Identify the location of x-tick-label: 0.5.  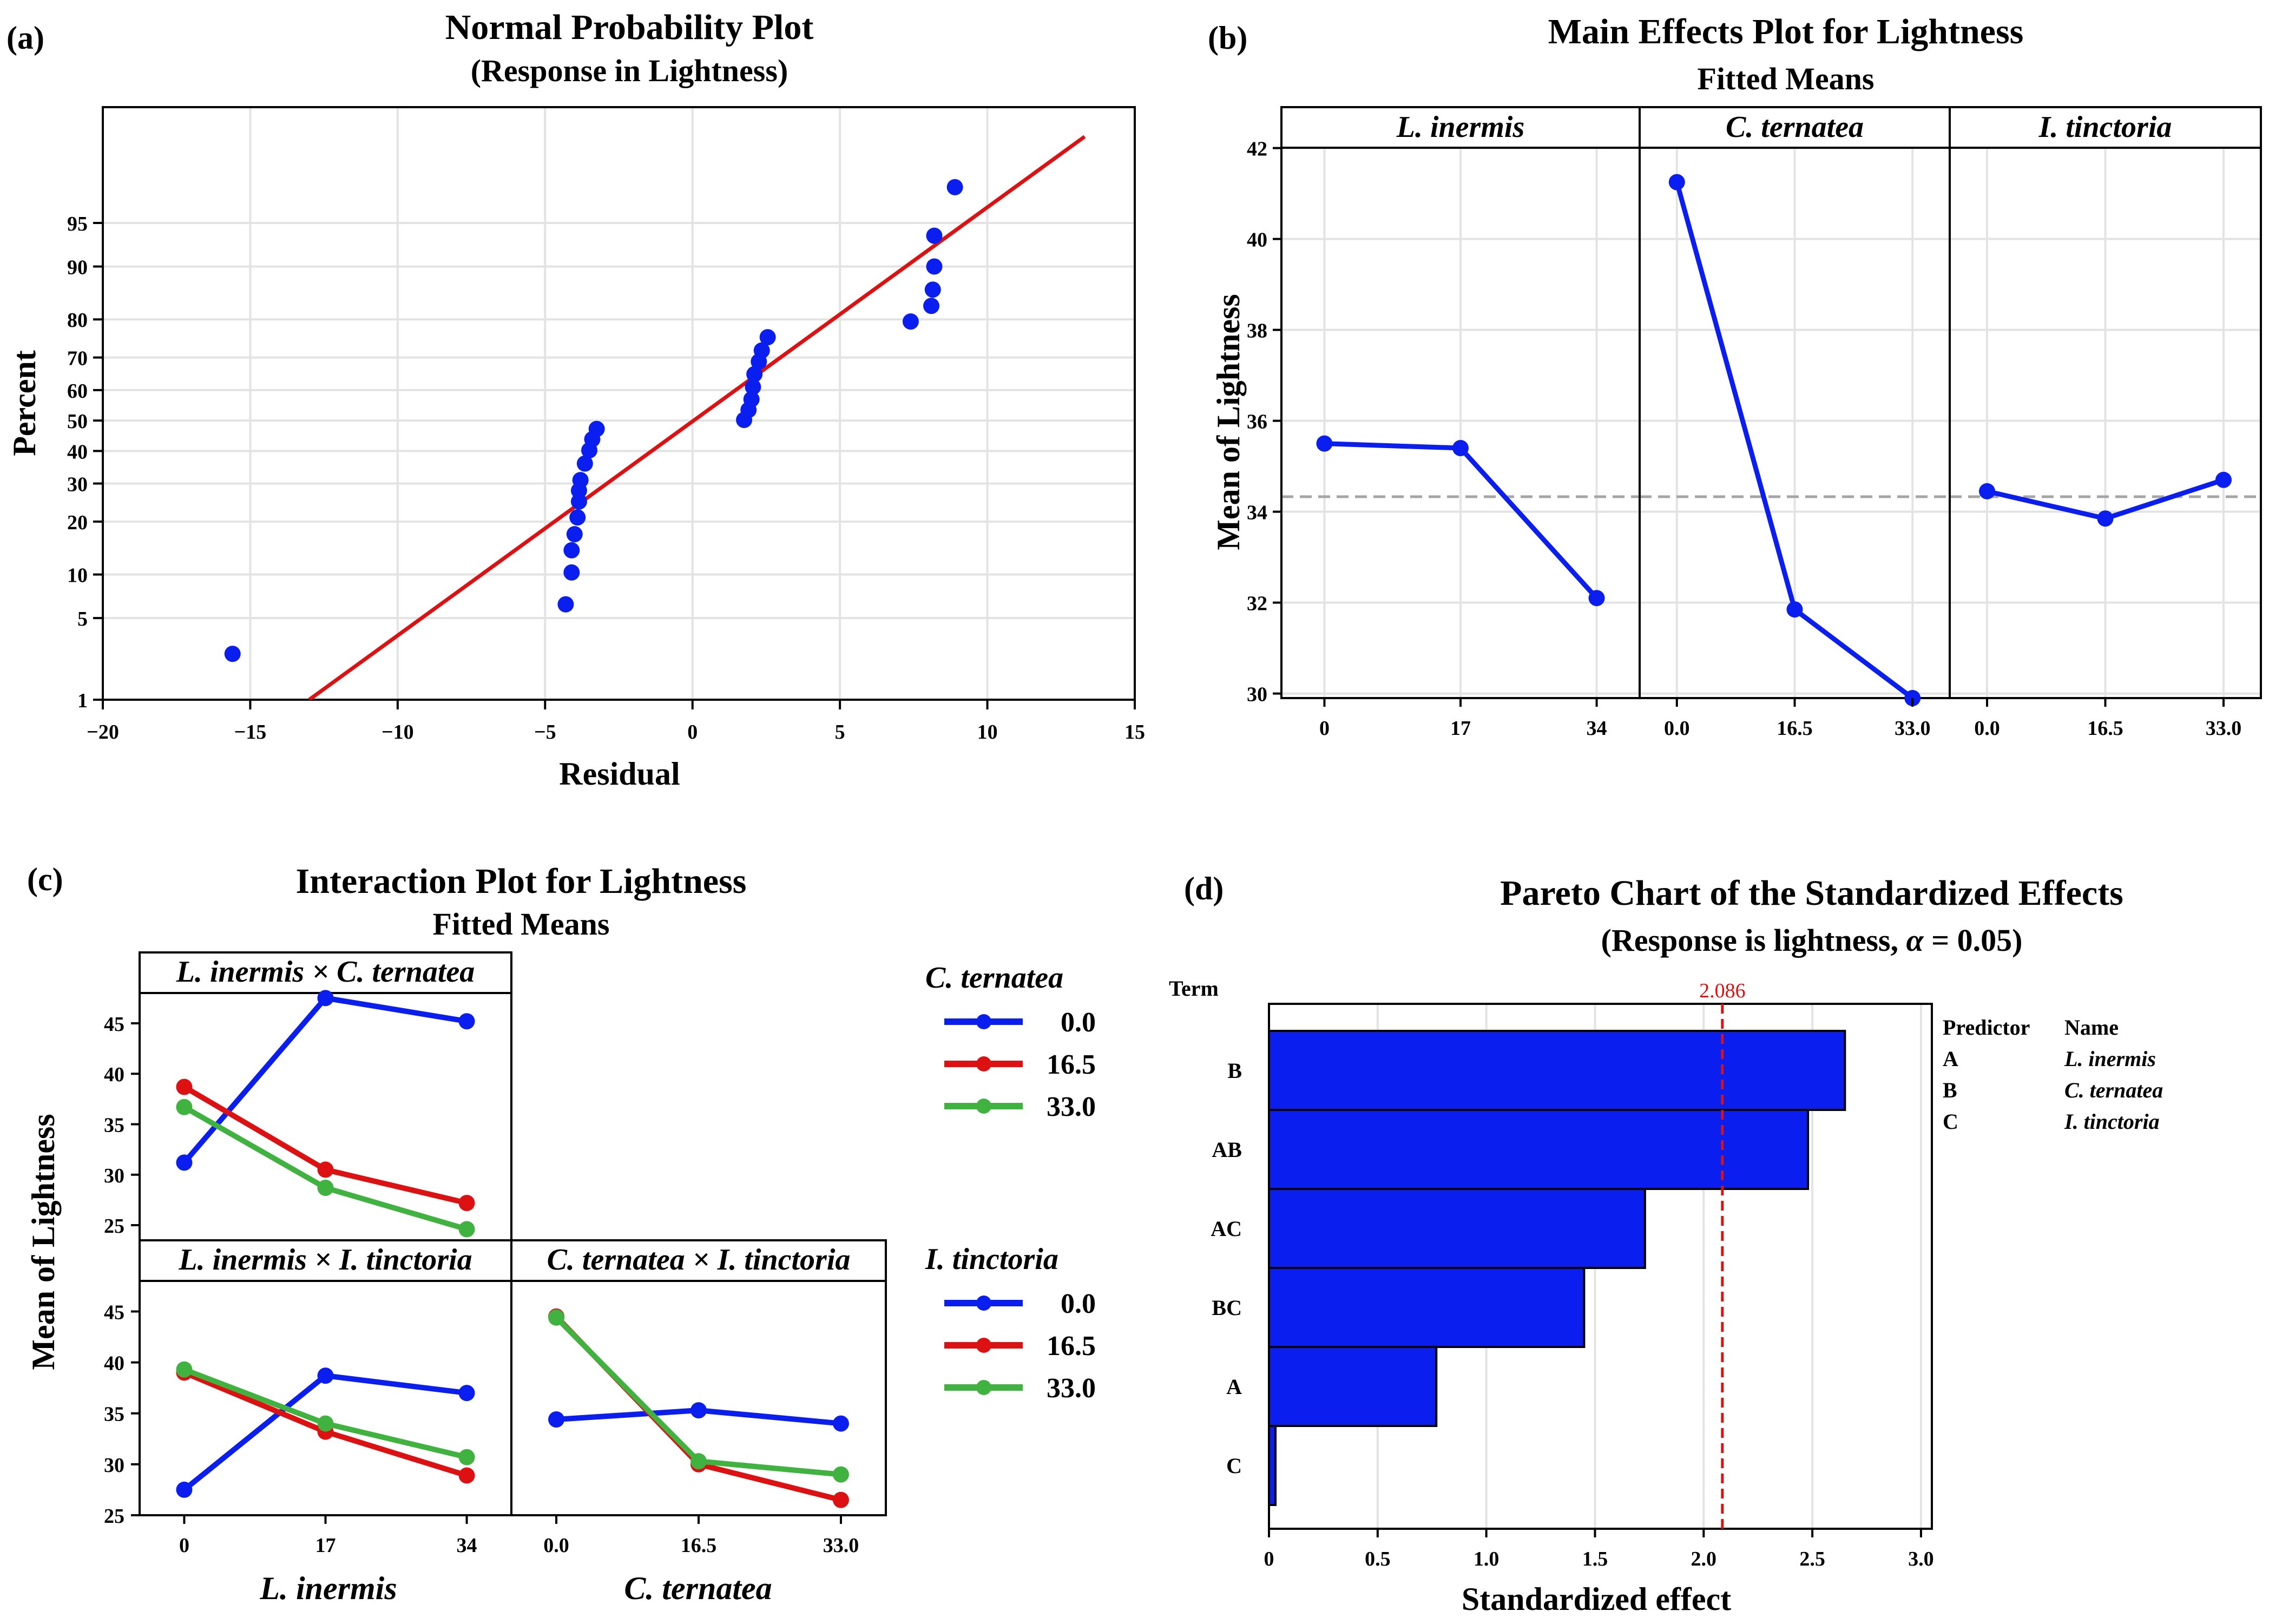
(1378, 1559).